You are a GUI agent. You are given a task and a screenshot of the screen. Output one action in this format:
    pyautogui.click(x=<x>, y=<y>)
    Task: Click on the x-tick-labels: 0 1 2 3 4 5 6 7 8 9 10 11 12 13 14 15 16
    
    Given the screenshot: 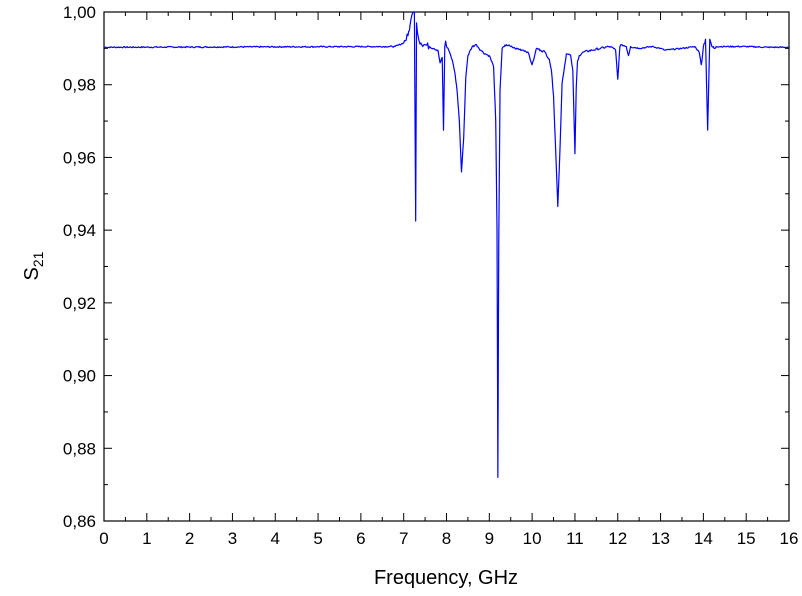 What is the action you would take?
    pyautogui.click(x=448, y=538)
    